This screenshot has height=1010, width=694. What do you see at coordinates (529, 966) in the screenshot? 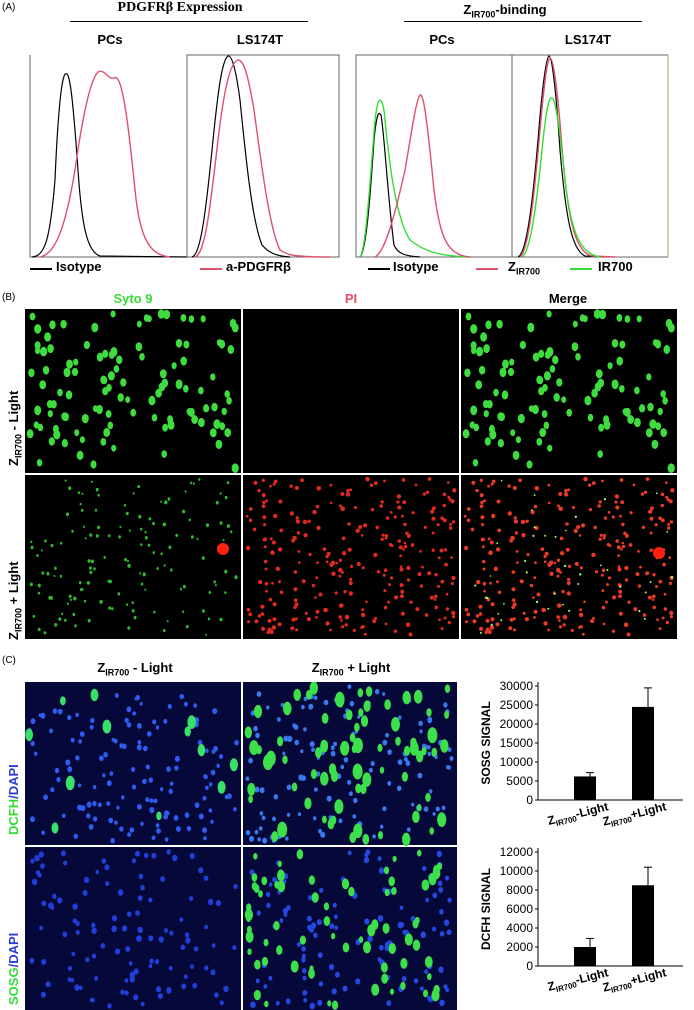
I see `y-tick-label: 0` at bounding box center [529, 966].